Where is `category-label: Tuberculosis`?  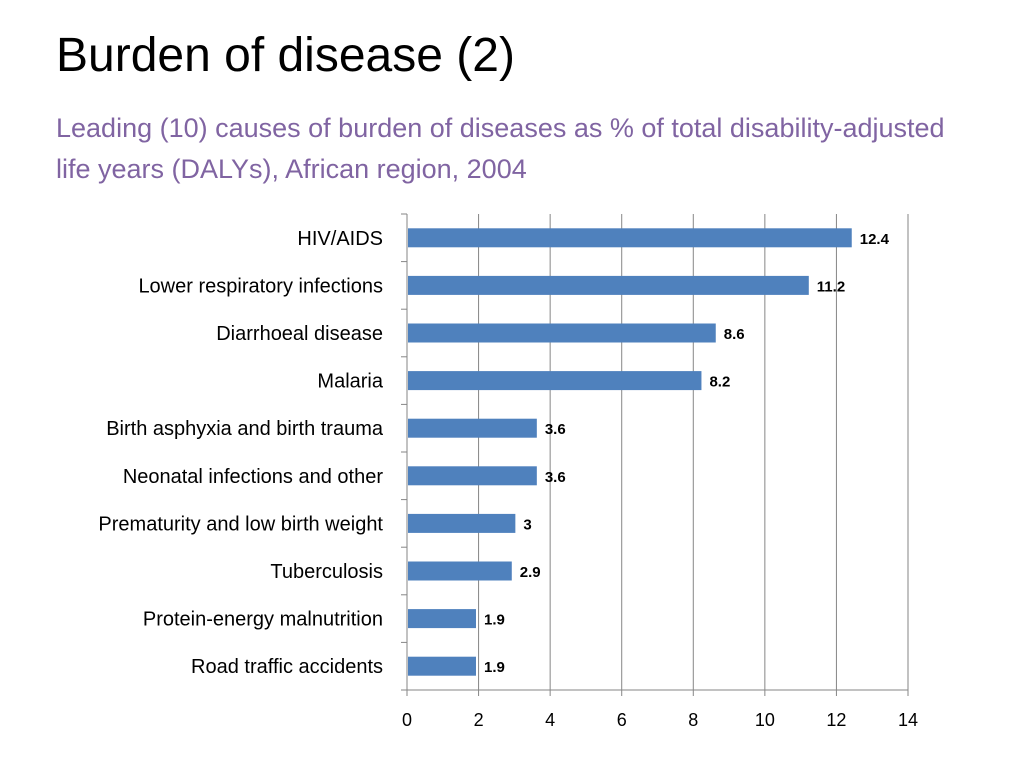 category-label: Tuberculosis is located at coordinates (326, 572).